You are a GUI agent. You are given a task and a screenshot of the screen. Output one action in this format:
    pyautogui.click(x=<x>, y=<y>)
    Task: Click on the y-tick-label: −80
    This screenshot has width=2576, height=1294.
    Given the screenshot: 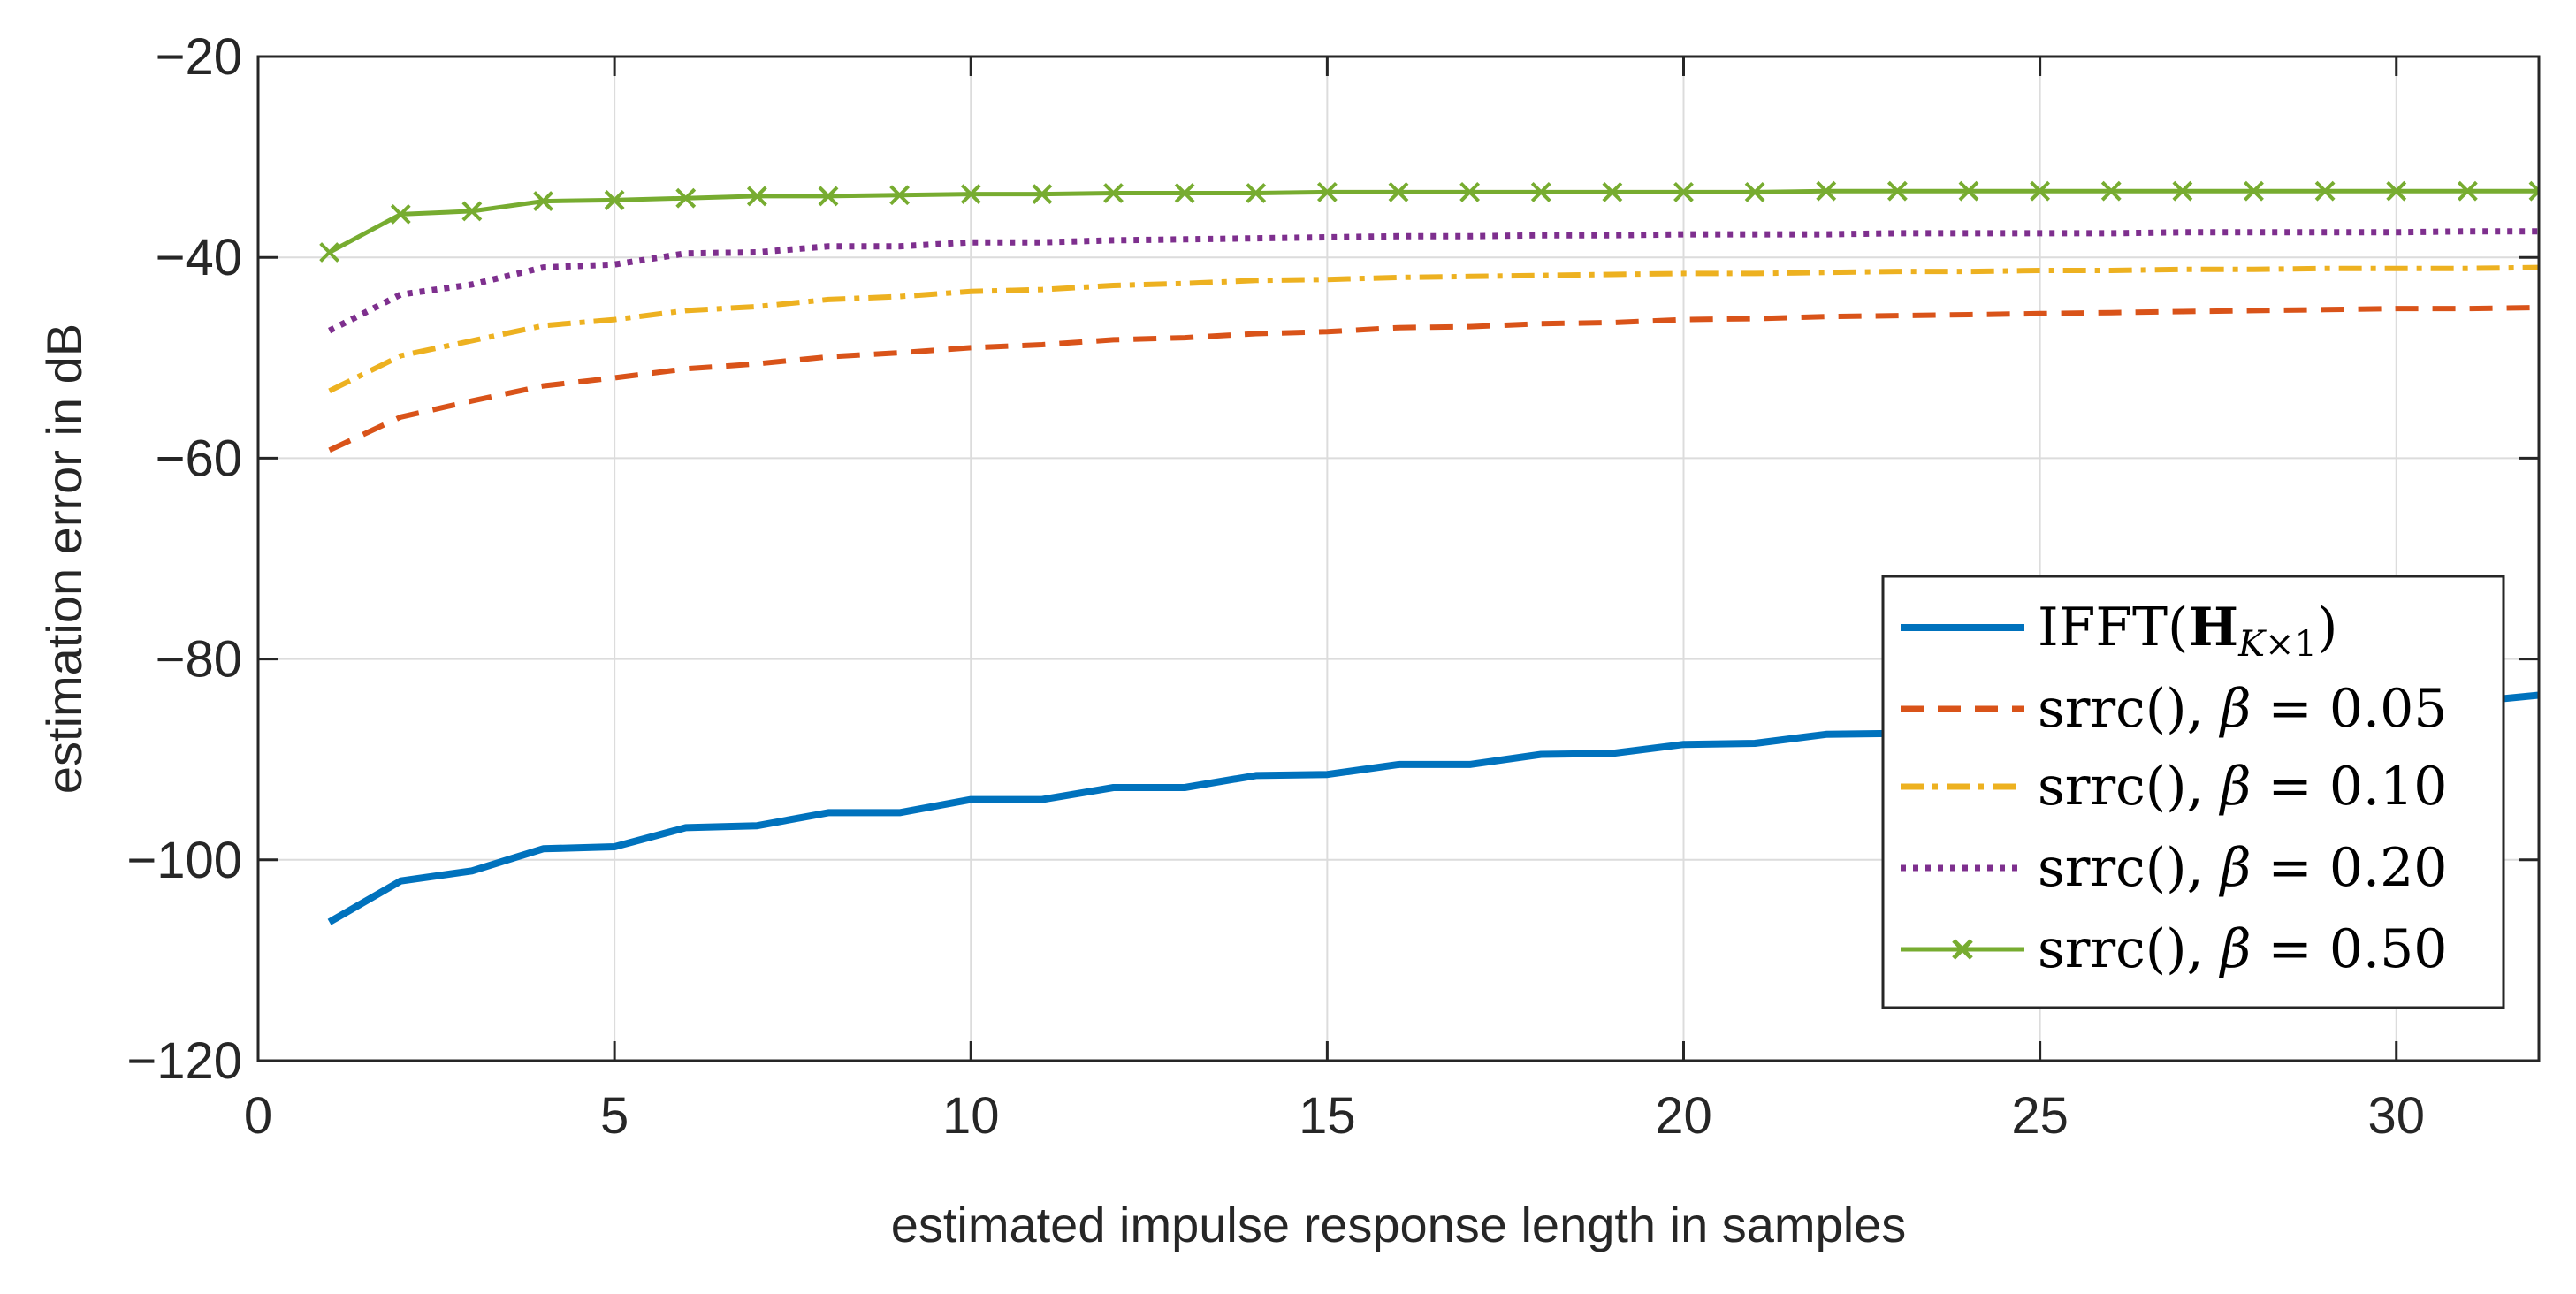 What is the action you would take?
    pyautogui.click(x=199, y=660)
    